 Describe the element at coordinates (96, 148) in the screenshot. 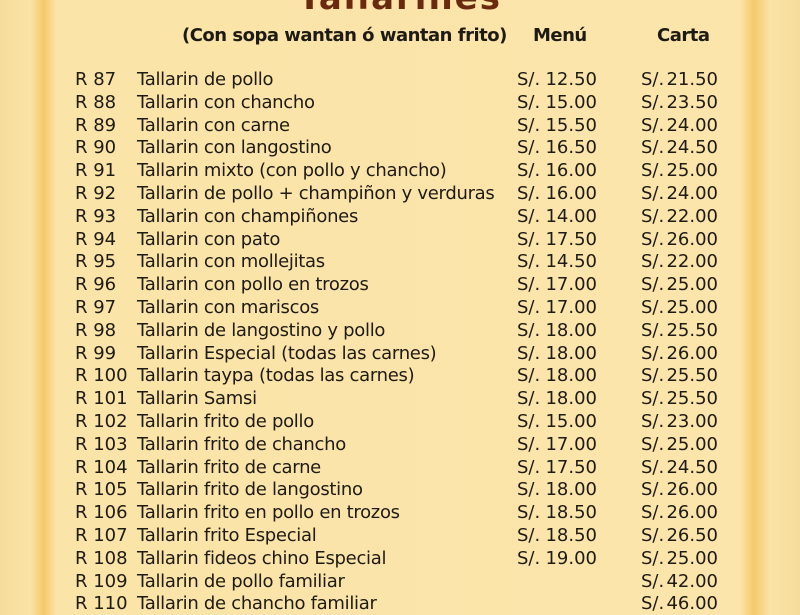

I see `item-code: R 90` at that location.